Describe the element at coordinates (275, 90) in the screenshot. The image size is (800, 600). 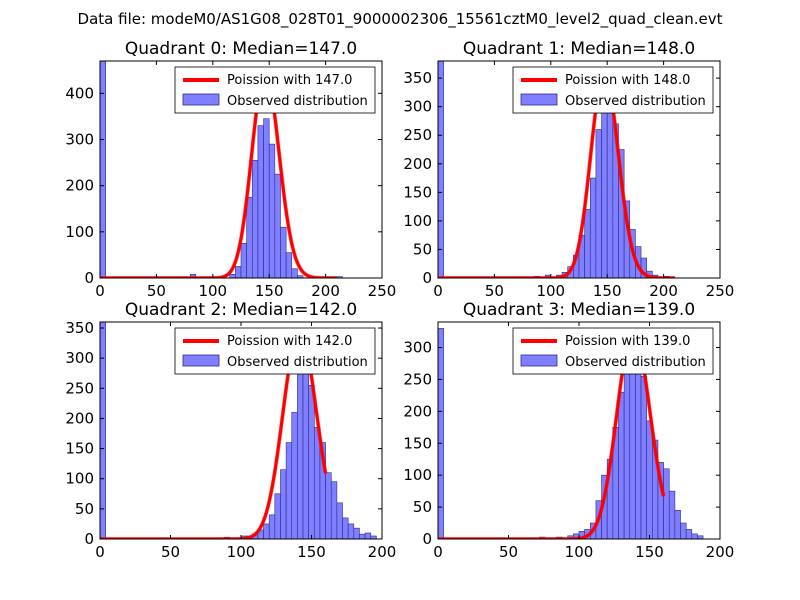
I see `legend: Poission with 147.0 Observed distribution` at that location.